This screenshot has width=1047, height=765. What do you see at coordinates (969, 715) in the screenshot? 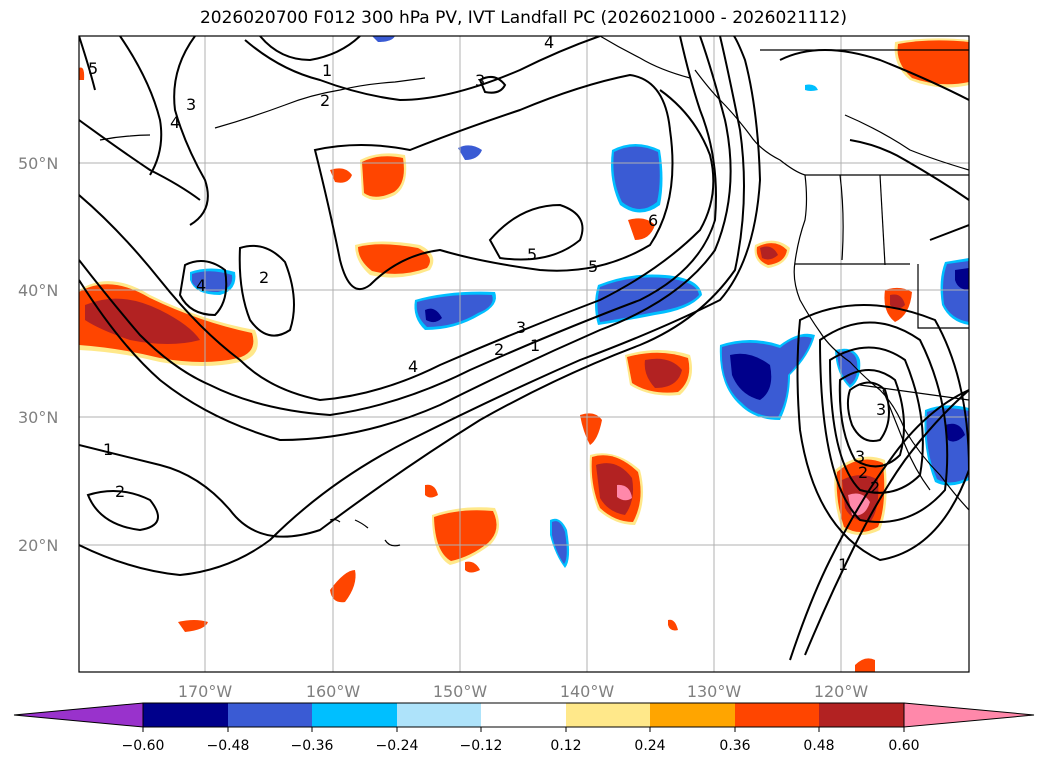
I see `colorbar-over-arrow` at bounding box center [969, 715].